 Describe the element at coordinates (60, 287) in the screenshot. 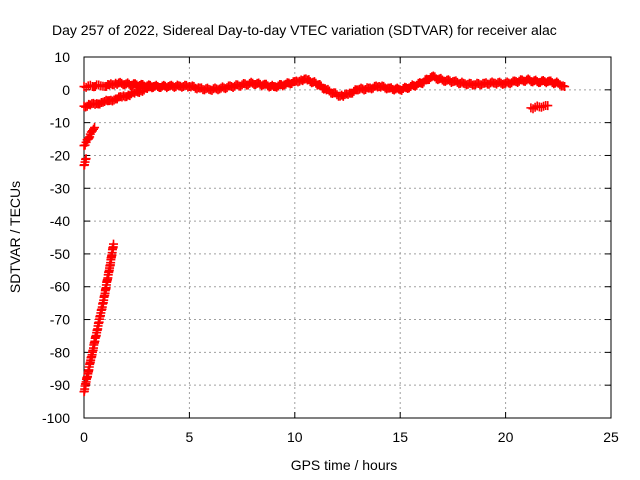

I see `y-tick-label: -60` at that location.